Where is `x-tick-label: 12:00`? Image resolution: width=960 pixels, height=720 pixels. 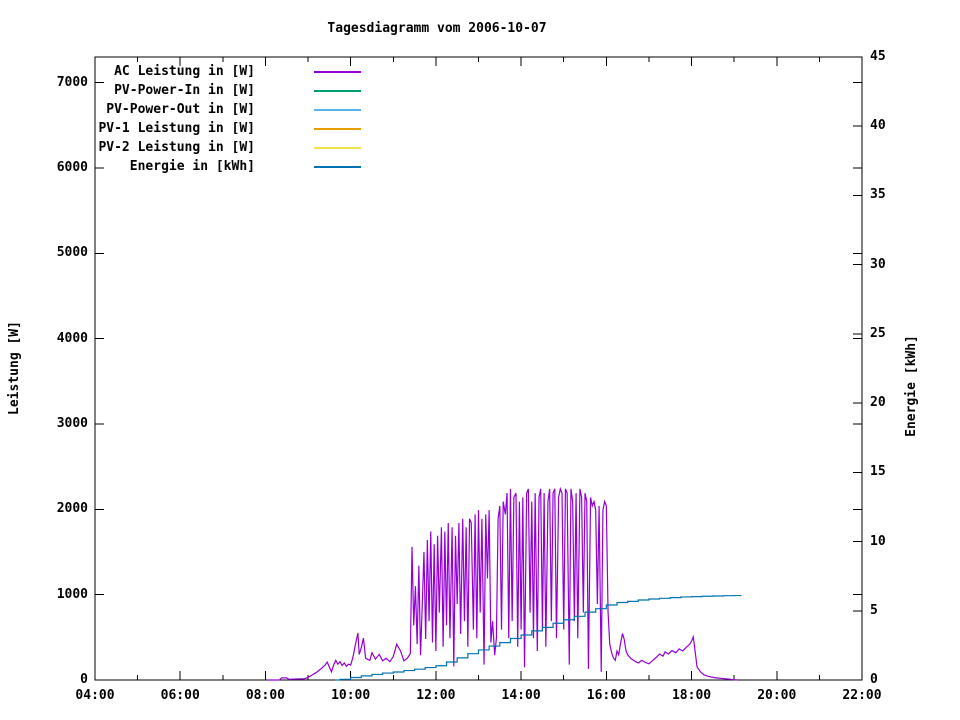 x-tick-label: 12:00 is located at coordinates (436, 695).